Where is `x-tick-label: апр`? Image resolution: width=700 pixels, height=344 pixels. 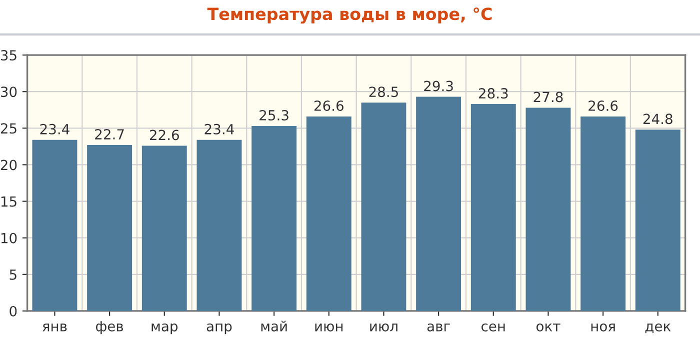
x-tick-label: апр is located at coordinates (219, 328).